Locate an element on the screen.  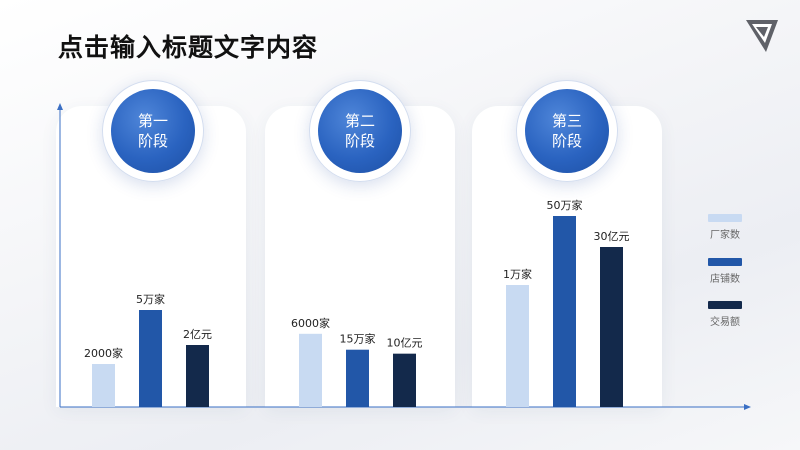
bar-label-3-2: 10亿元 is located at coordinates (405, 343).